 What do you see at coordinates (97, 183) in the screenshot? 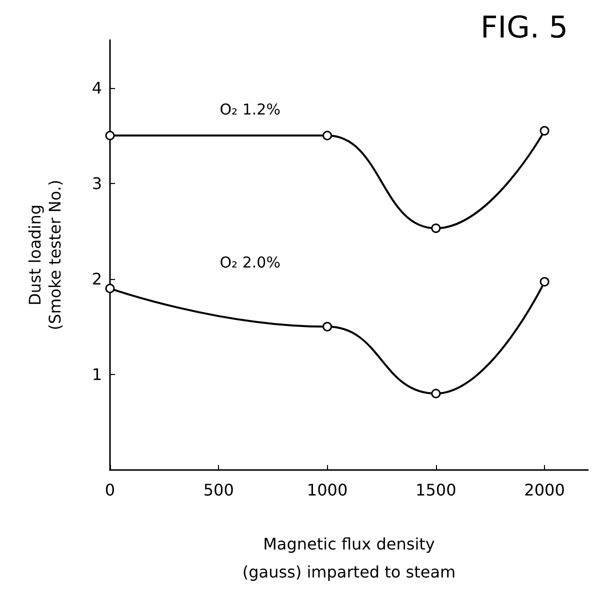
I see `y-tick-label: 3` at bounding box center [97, 183].